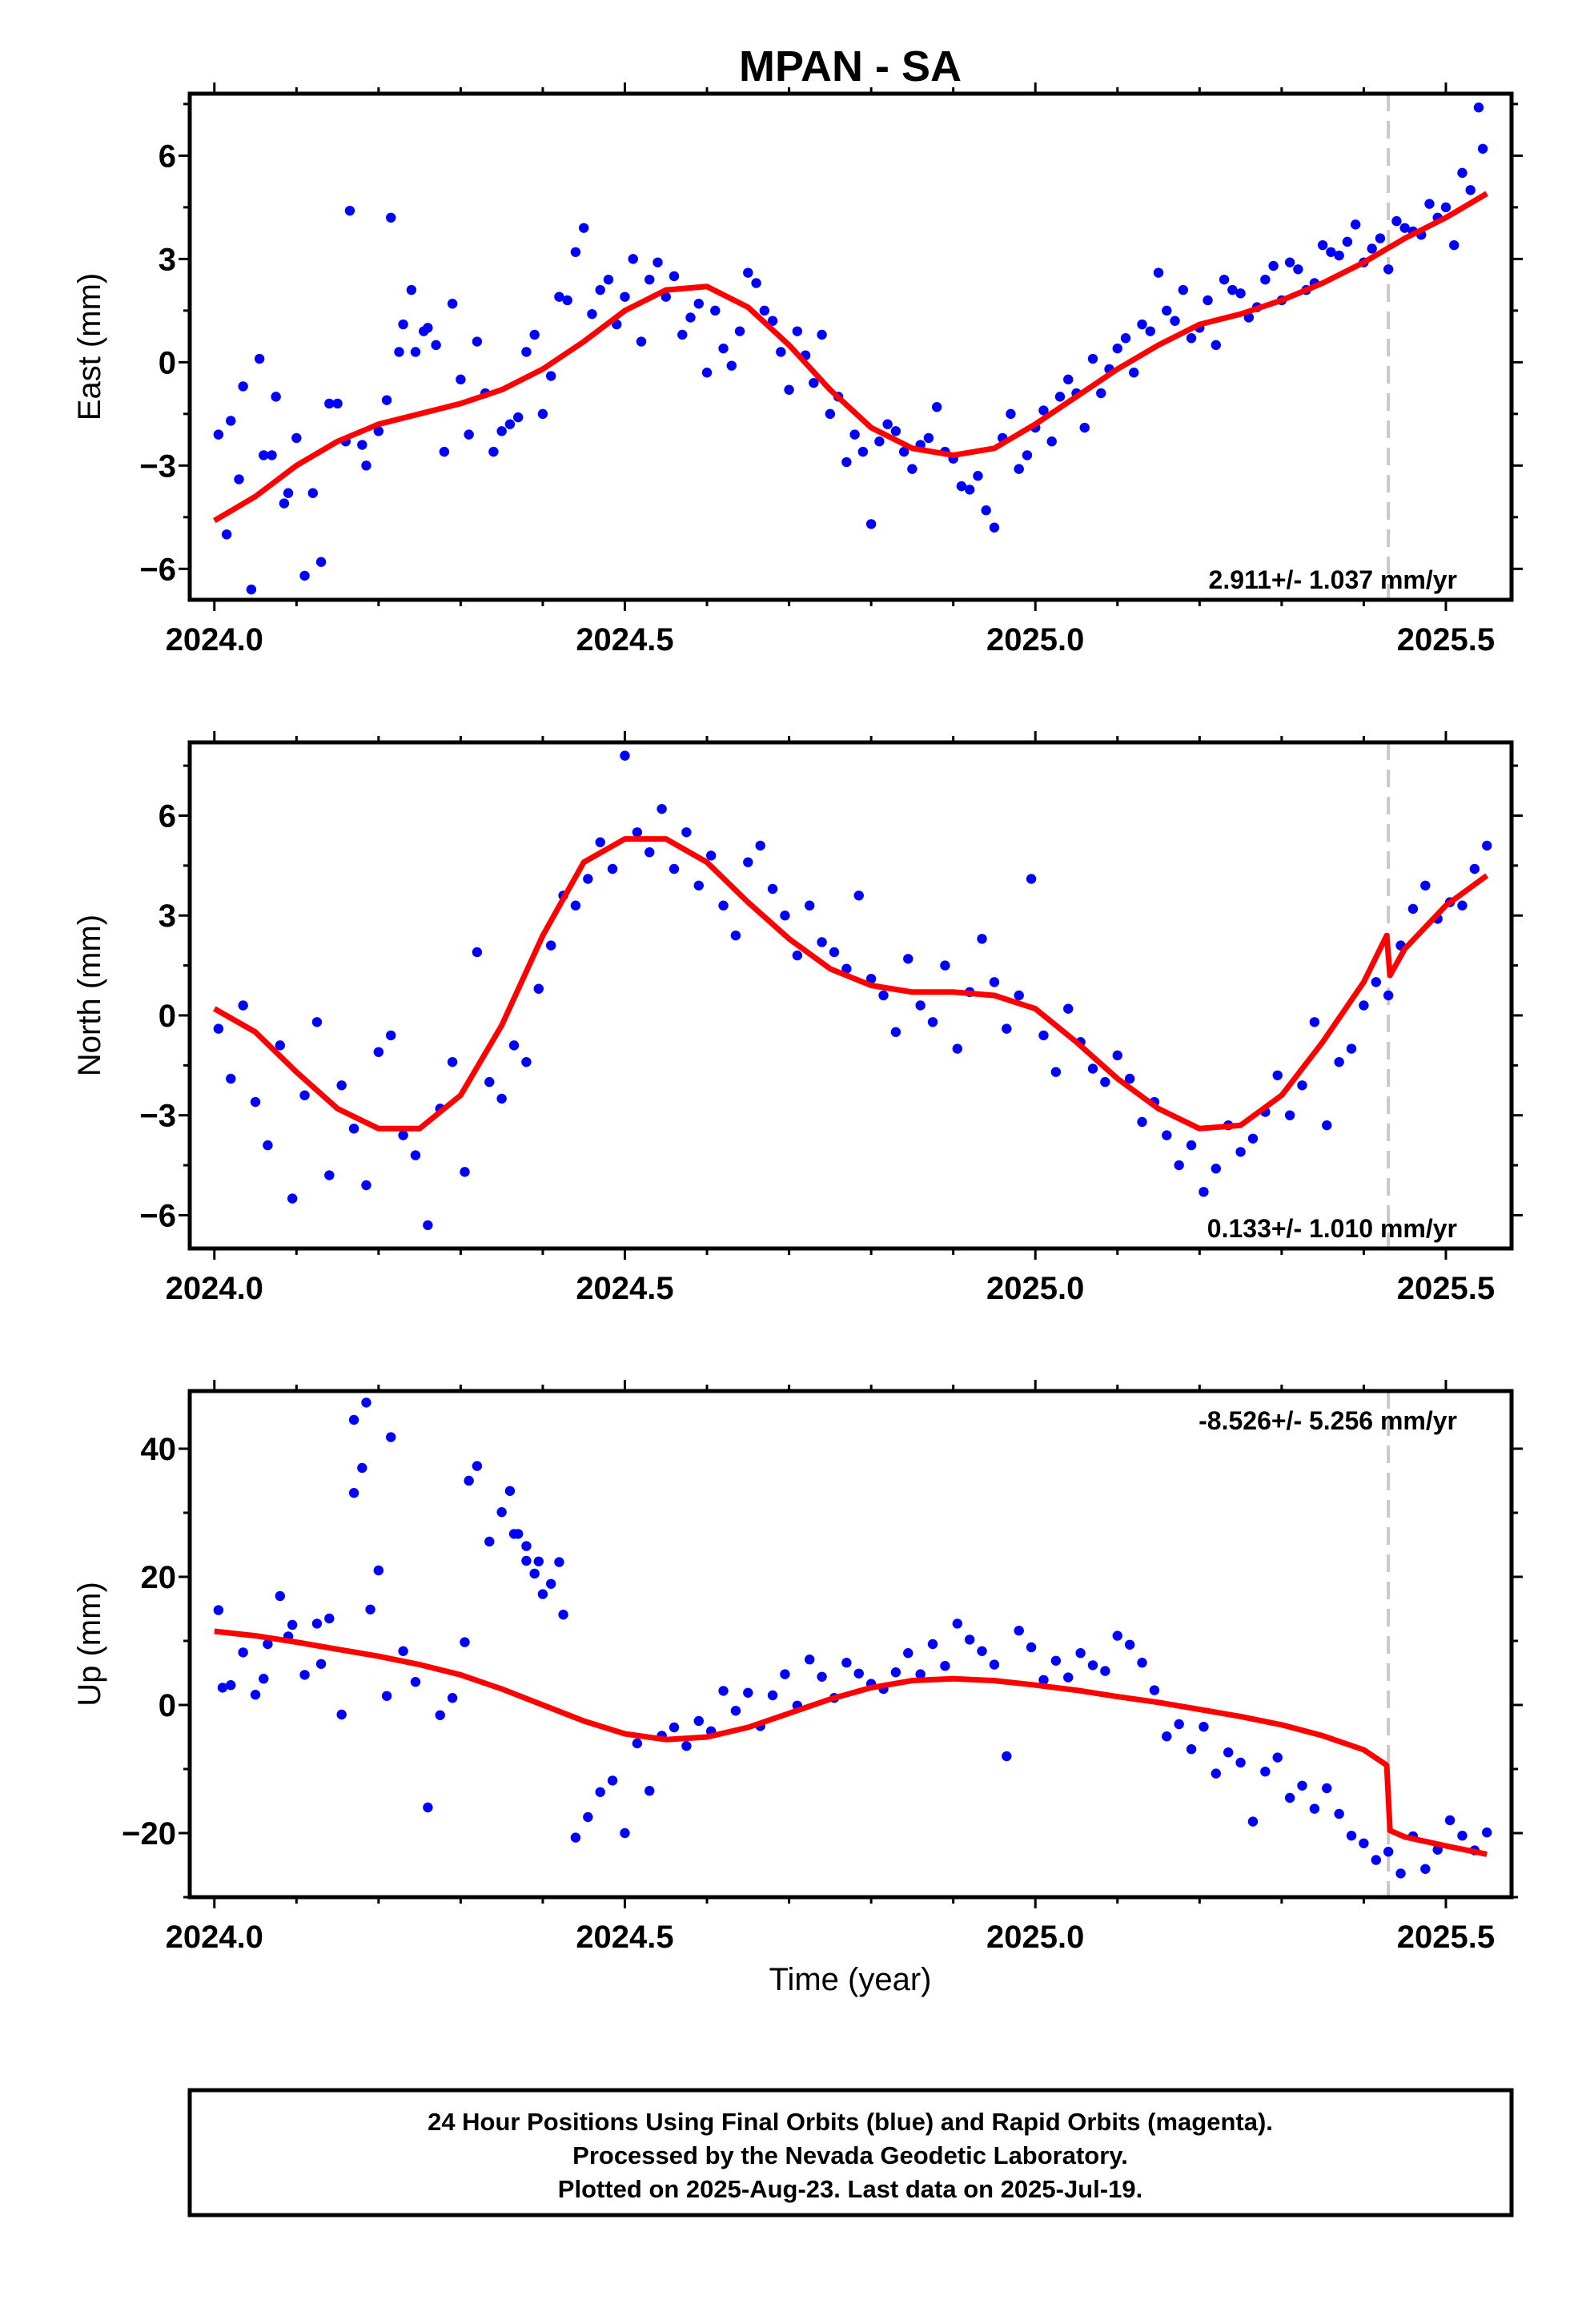 The image size is (1582, 2324). What do you see at coordinates (851, 984) in the screenshot?
I see `north-model-line` at bounding box center [851, 984].